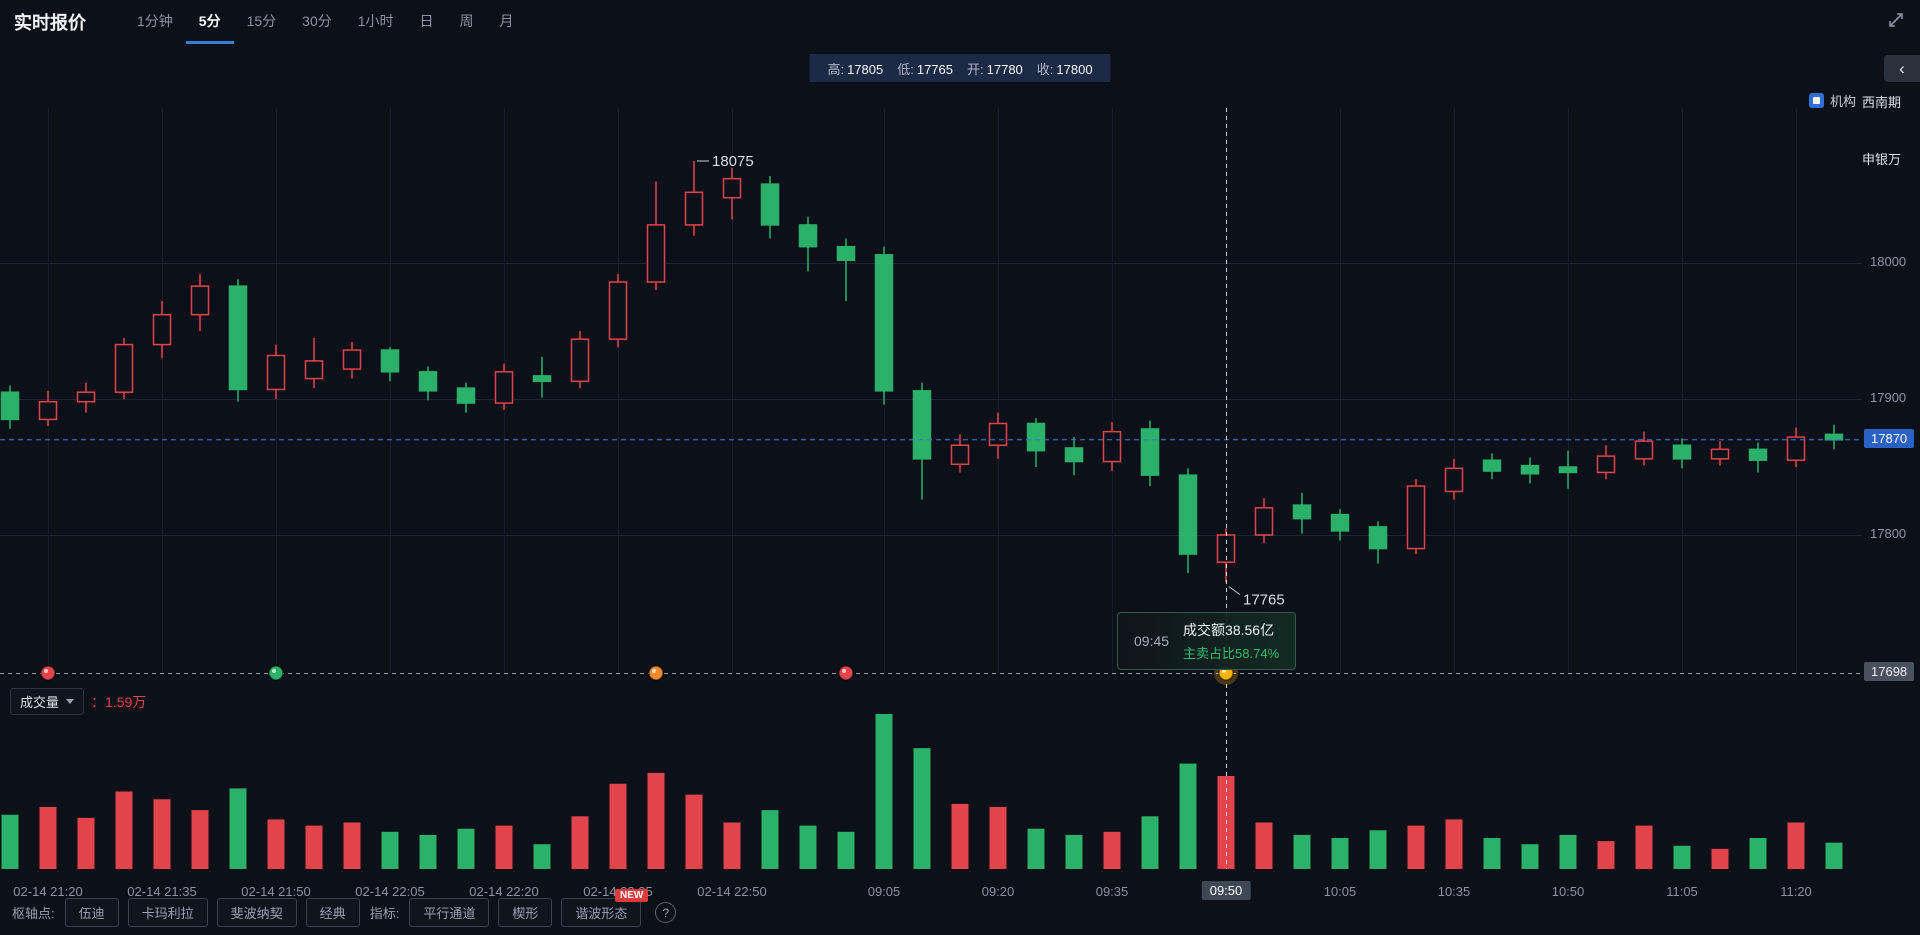 This screenshot has height=935, width=1920. Describe the element at coordinates (167, 912) in the screenshot. I see `toolbar-button-camarilla: 卡玛利拉` at that location.